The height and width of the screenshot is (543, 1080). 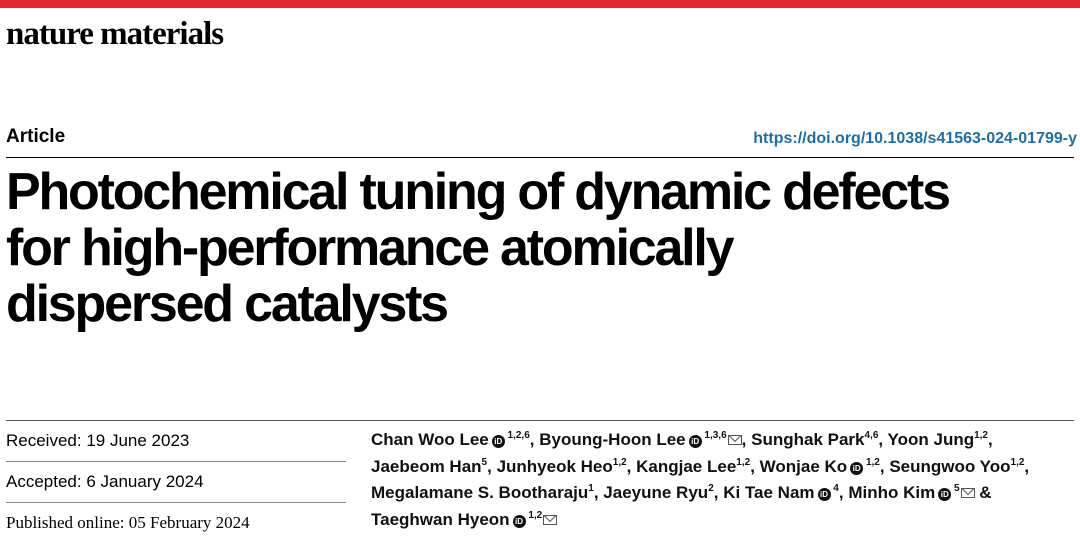 What do you see at coordinates (517, 435) in the screenshot?
I see `affiliation-marker: 1,2,6` at bounding box center [517, 435].